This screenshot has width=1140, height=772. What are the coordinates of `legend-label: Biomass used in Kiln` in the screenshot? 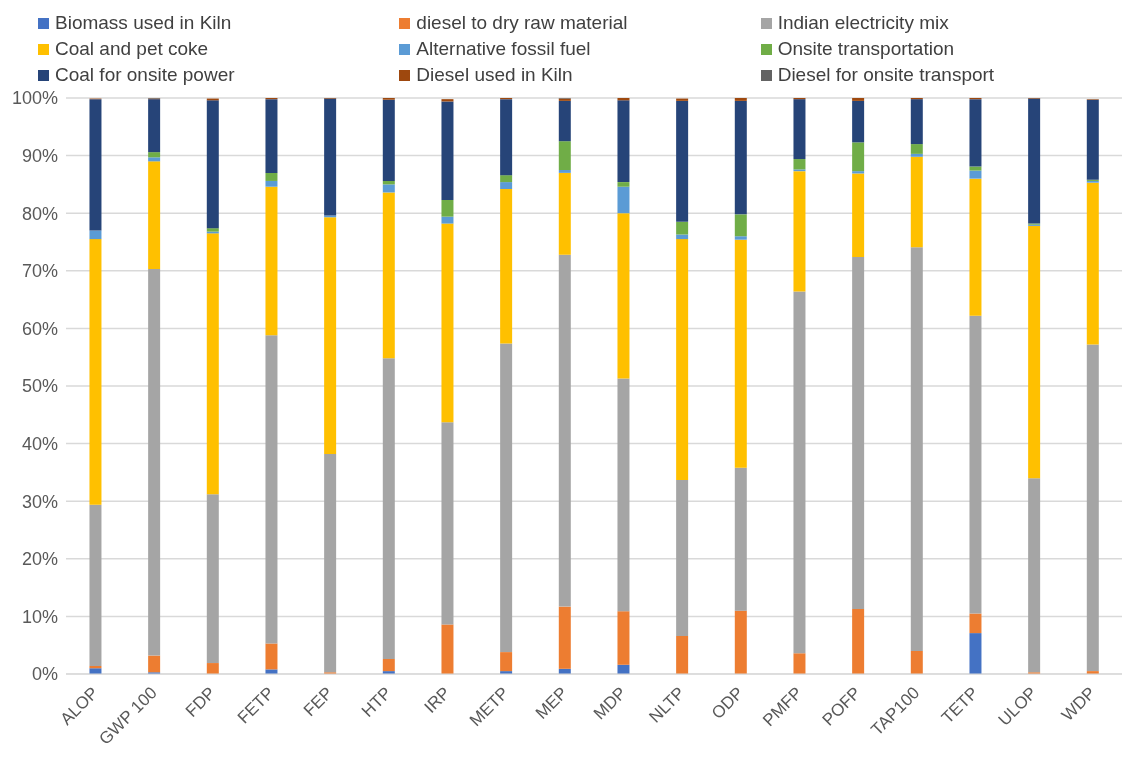 It's located at (143, 23).